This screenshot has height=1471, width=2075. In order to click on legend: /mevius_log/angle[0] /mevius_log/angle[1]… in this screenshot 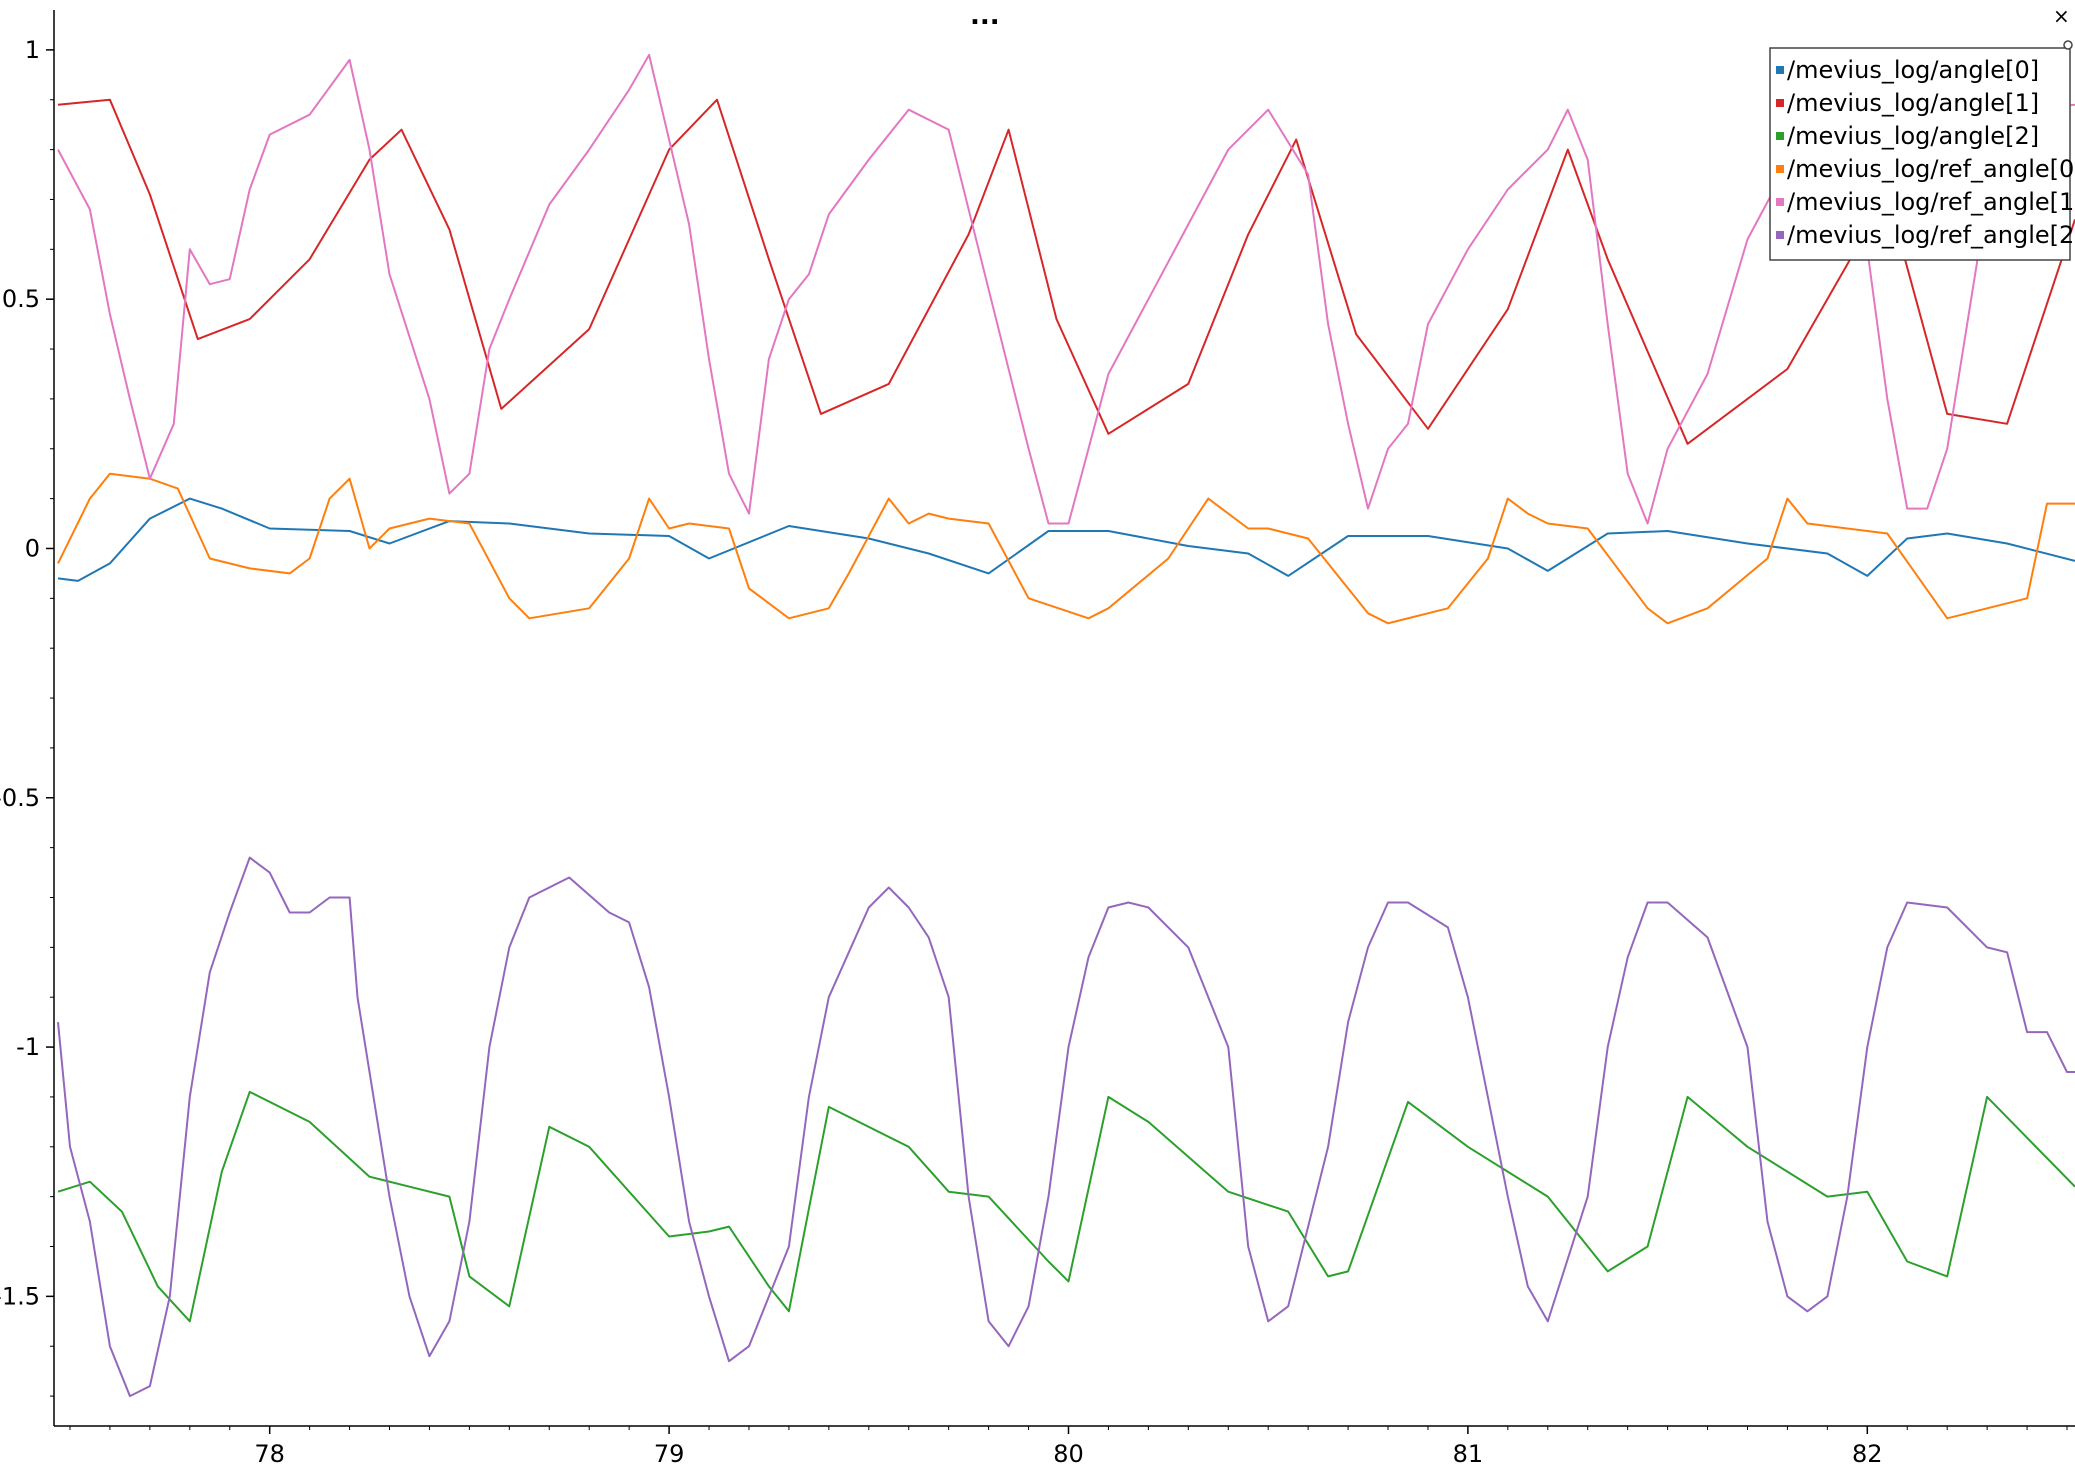, I will do `click(1922, 150)`.